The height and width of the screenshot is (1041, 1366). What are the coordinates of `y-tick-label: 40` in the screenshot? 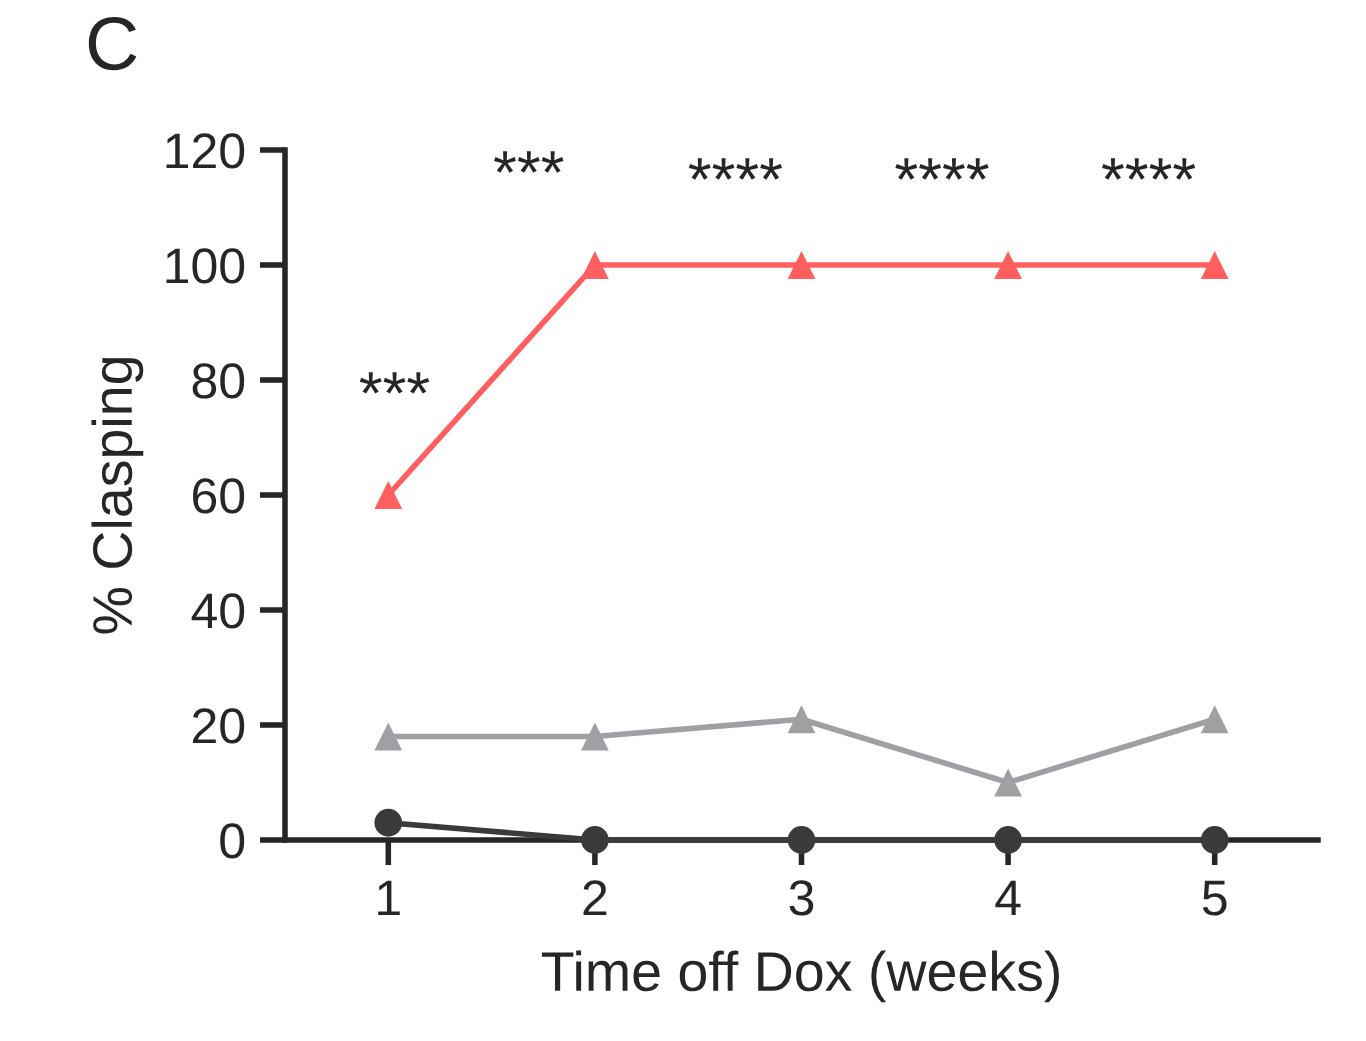 It's located at (218, 611).